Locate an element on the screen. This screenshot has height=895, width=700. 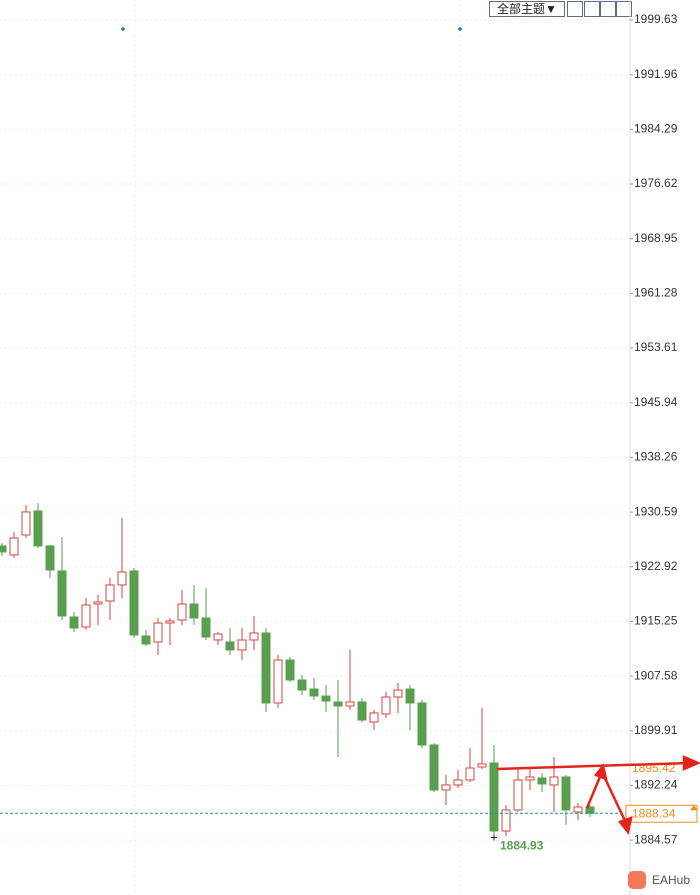
low-marker is located at coordinates (494, 837).